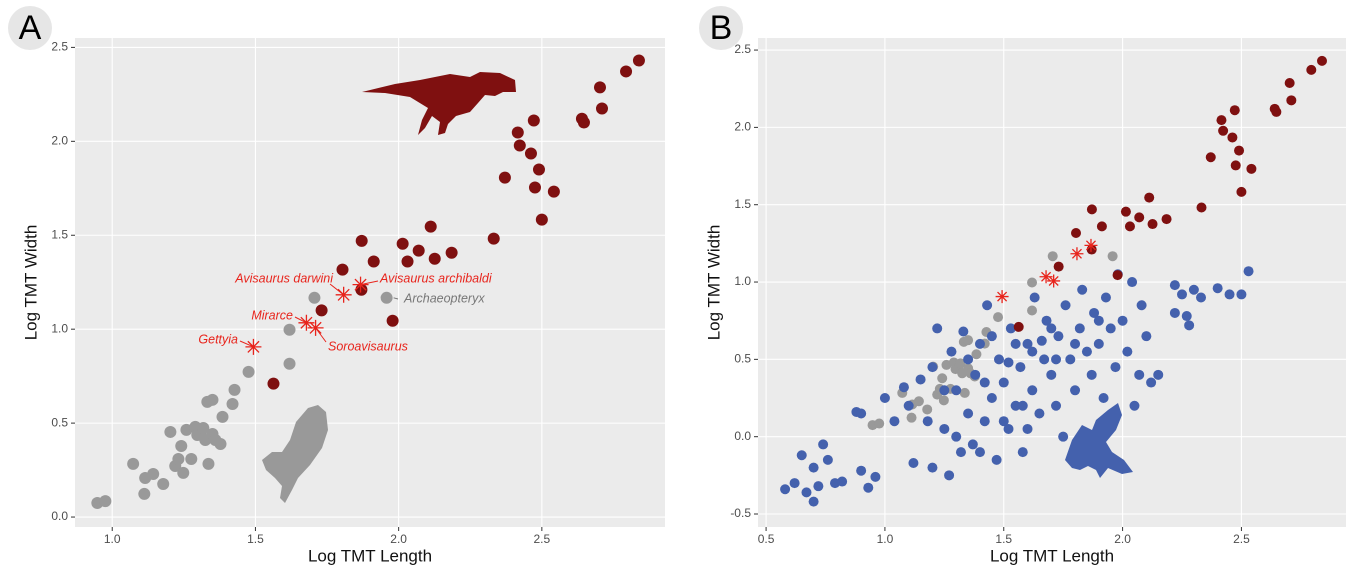 This screenshot has width=1355, height=569. Describe the element at coordinates (59, 140) in the screenshot. I see `y-tick-label: 2.0` at that location.